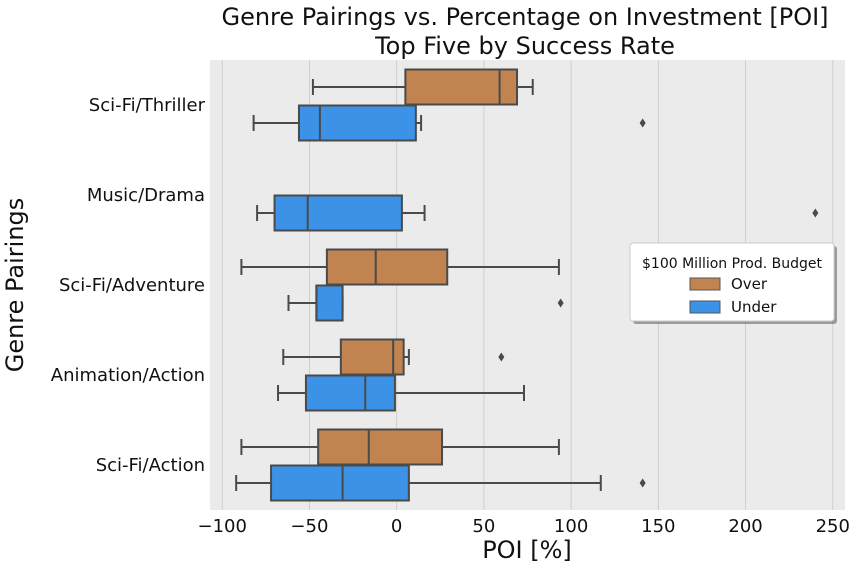  I want to click on y-tick-label: Sci-Fi/Action, so click(150, 465).